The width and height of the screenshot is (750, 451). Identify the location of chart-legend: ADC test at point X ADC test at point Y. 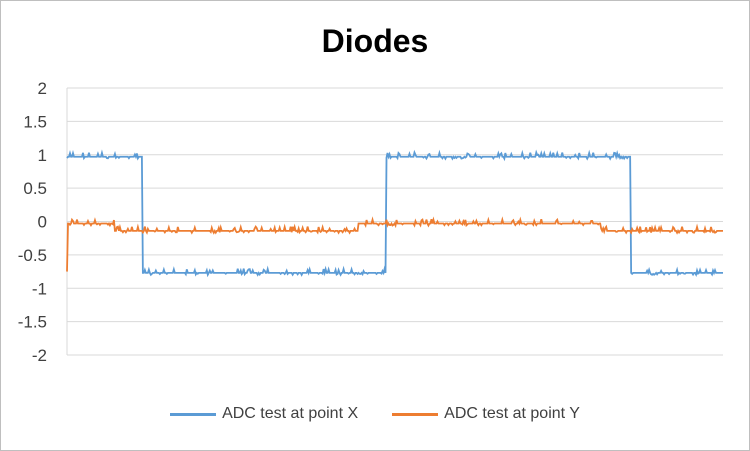
(375, 414).